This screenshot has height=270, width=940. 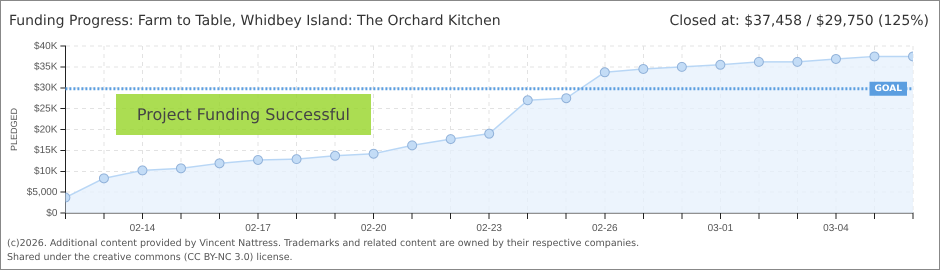 I want to click on y-tick-label: $0, so click(x=52, y=213).